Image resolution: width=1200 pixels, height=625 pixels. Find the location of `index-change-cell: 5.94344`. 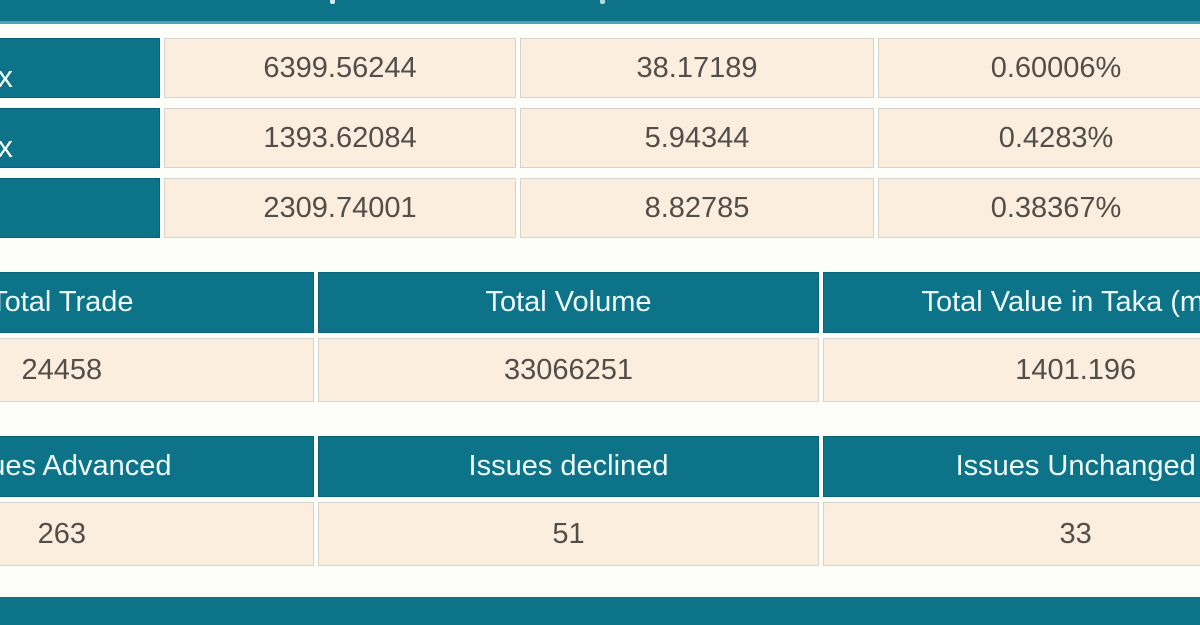

index-change-cell: 5.94344 is located at coordinates (697, 138).